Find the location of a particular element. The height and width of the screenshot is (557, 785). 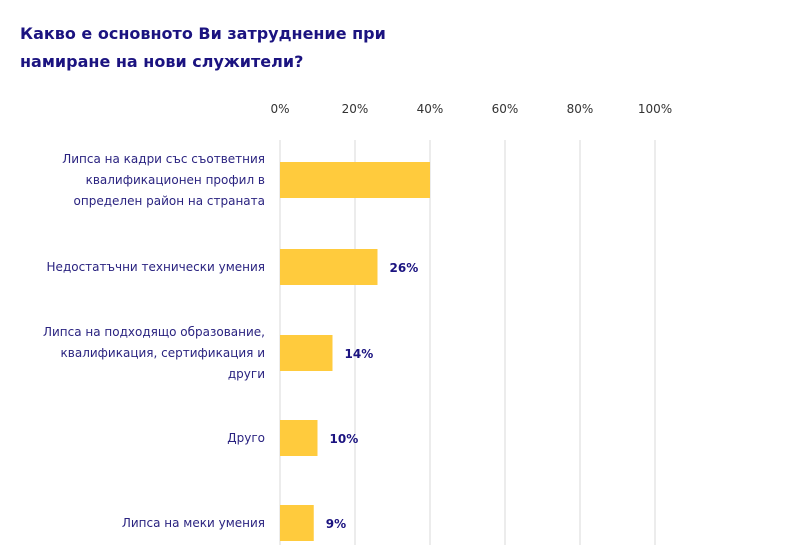

x-tick-label: 0% is located at coordinates (279, 109).